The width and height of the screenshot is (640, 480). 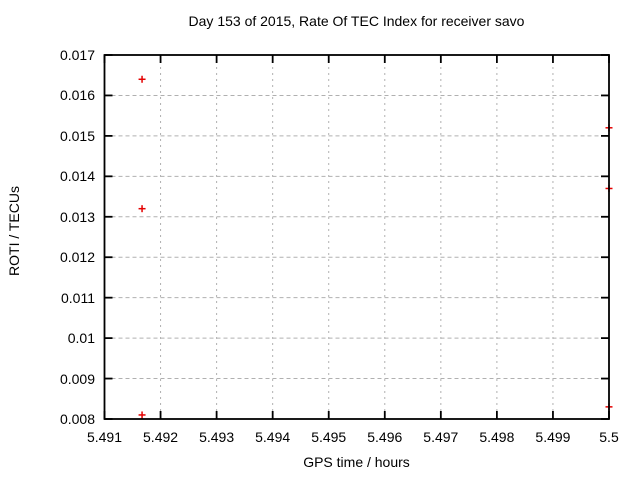 I want to click on x-tick-label: 5.497, so click(x=441, y=437).